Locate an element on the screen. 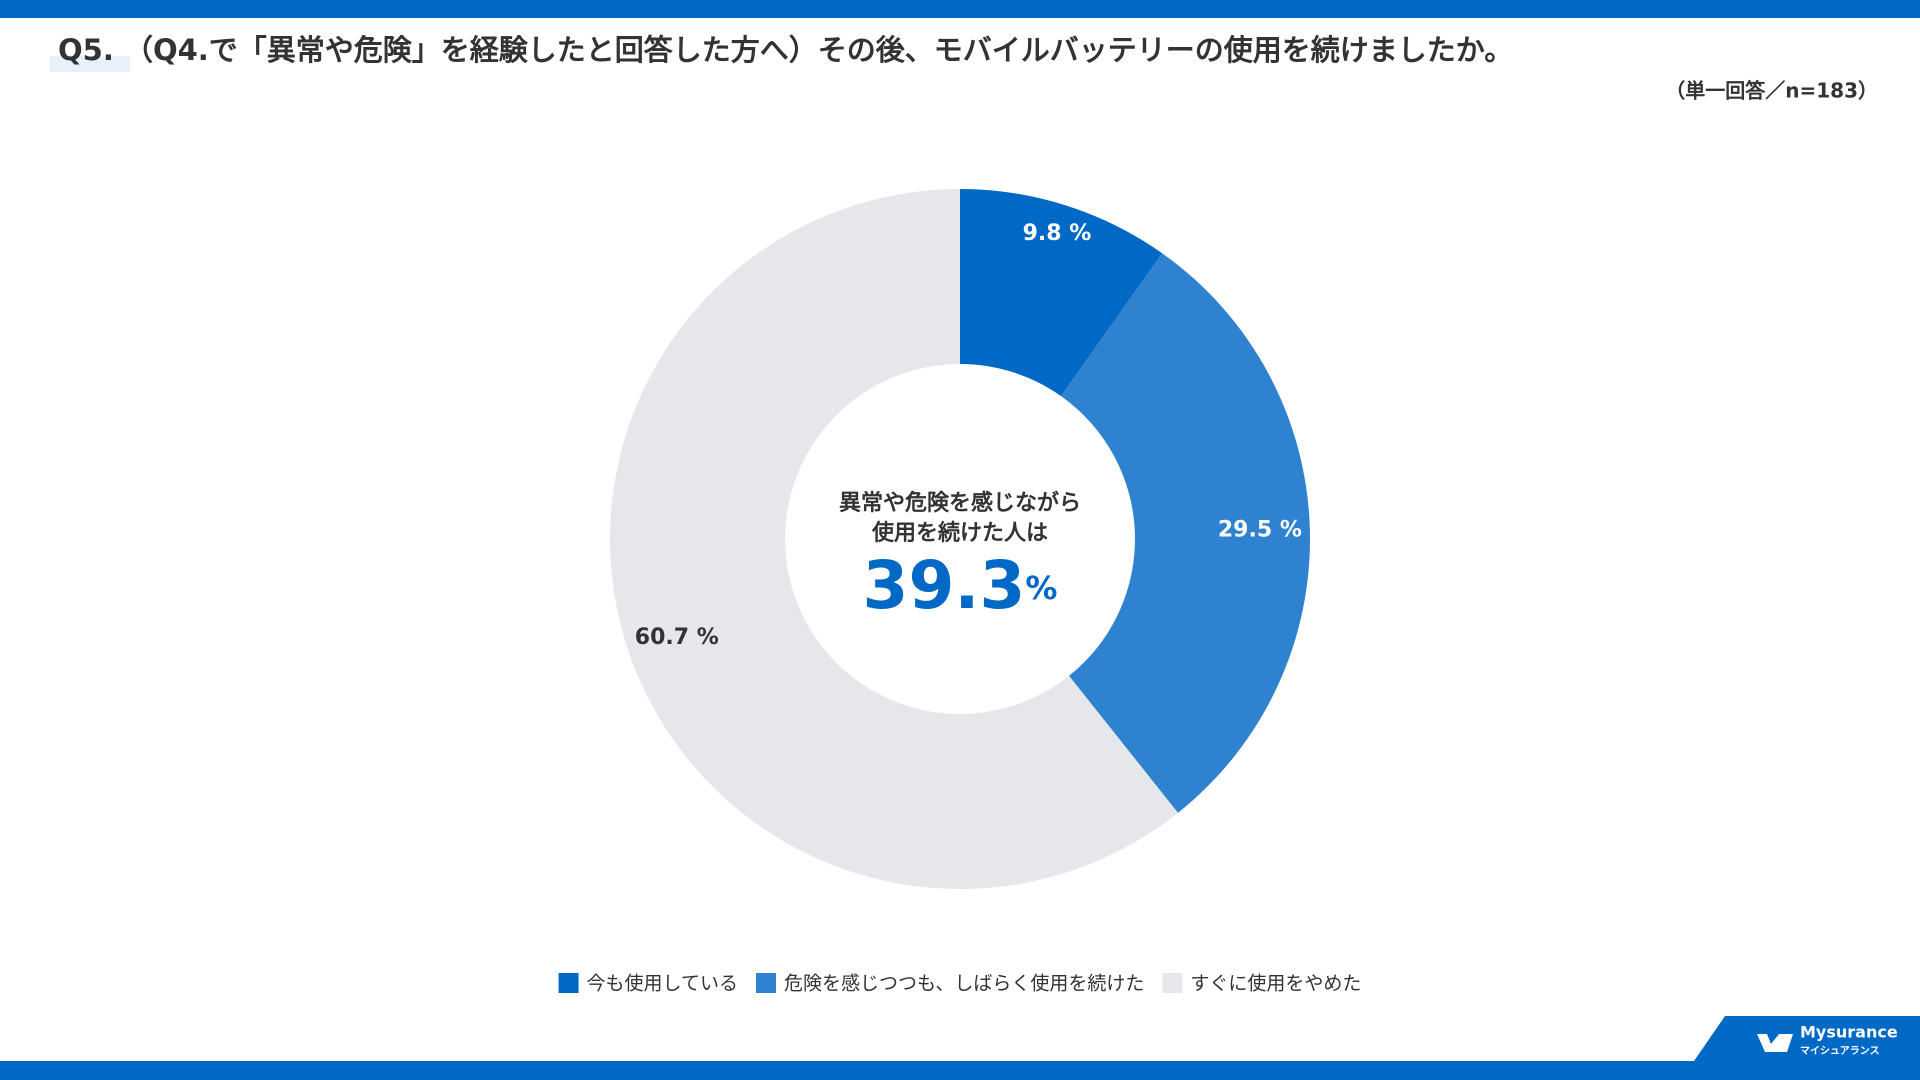 Image resolution: width=1920 pixels, height=1080 pixels. top-bar is located at coordinates (960, 9).